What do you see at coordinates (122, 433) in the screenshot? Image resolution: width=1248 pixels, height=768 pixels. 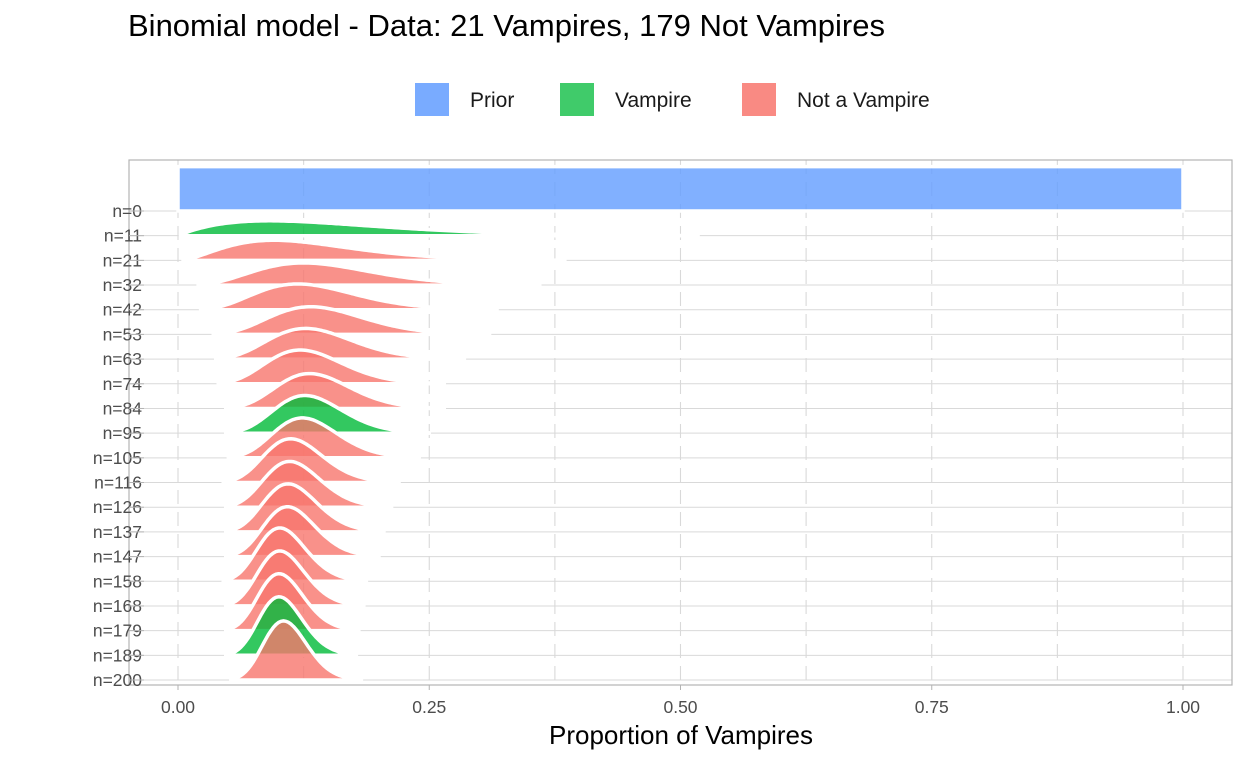 I see `y-tick-label: n=95` at bounding box center [122, 433].